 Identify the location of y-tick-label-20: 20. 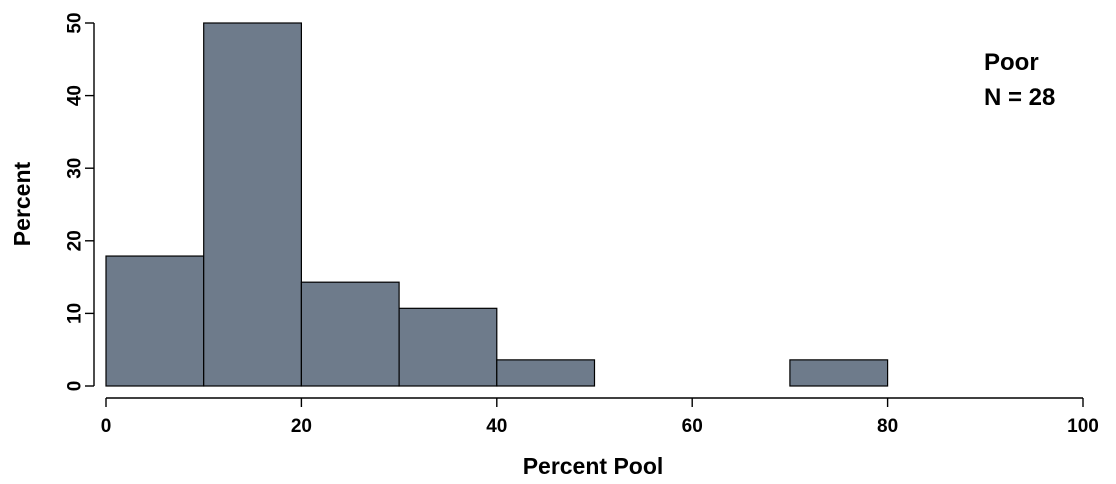
(75, 240).